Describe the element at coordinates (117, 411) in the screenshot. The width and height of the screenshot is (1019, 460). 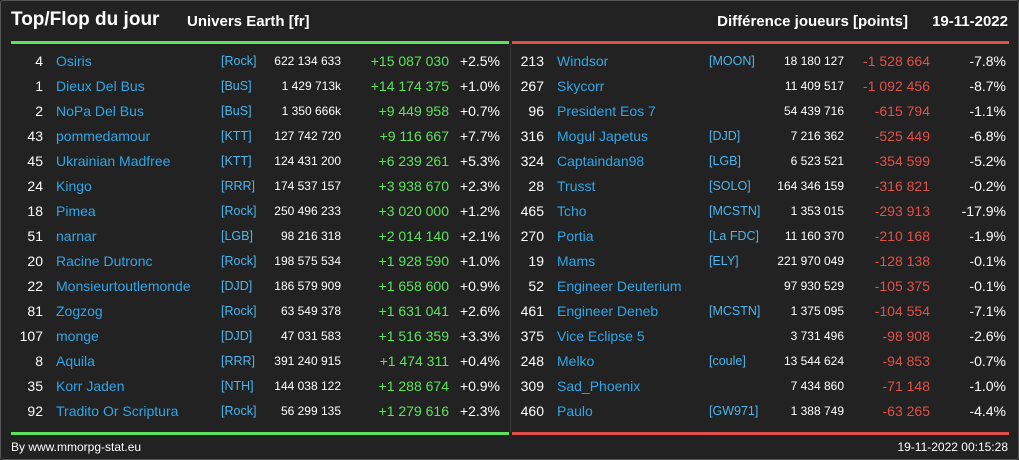
I see `player-name-link: Tradito Or Scriptura` at that location.